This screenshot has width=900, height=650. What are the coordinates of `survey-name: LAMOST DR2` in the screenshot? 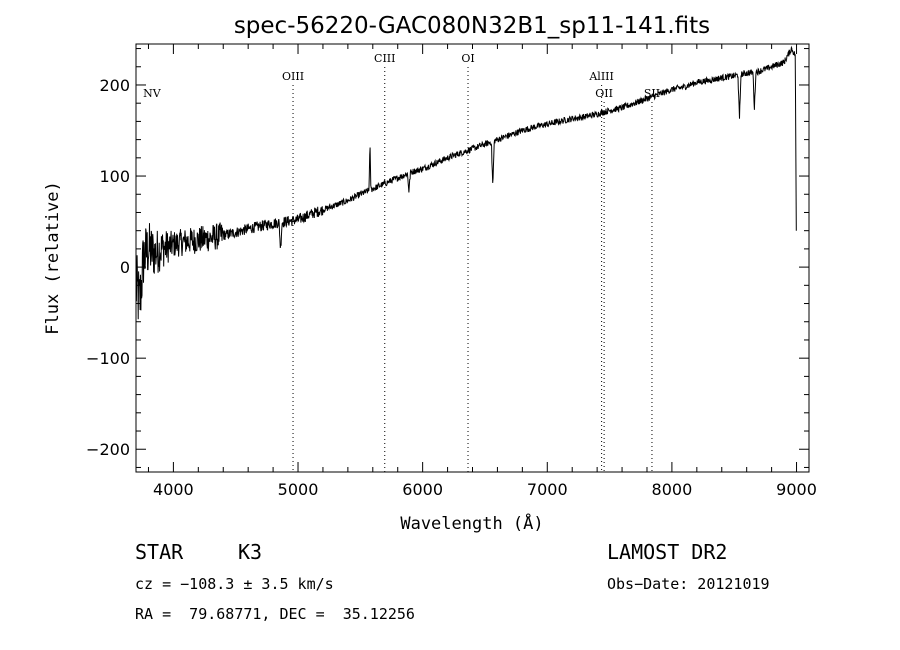 It's located at (667, 552).